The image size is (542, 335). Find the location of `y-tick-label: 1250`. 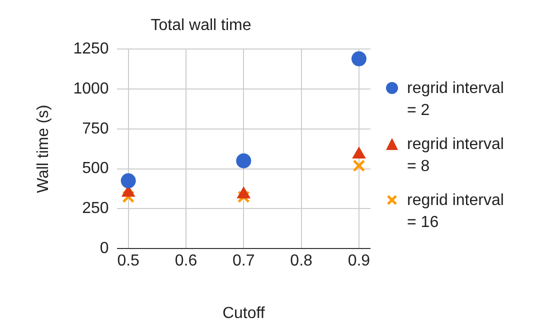

y-tick-label: 1250 is located at coordinates (91, 49).